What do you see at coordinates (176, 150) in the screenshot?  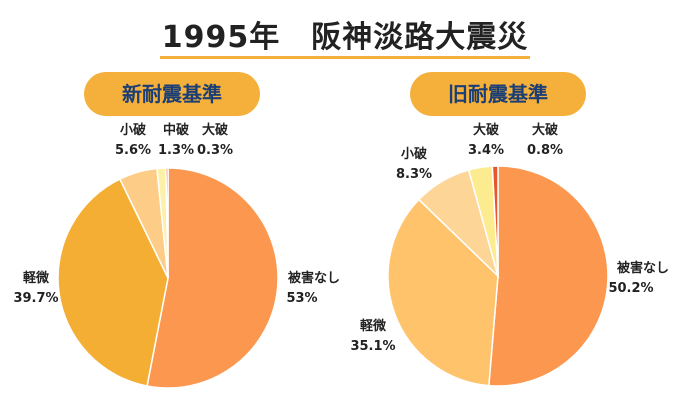 I see `slice-value-label: 1.3%` at bounding box center [176, 150].